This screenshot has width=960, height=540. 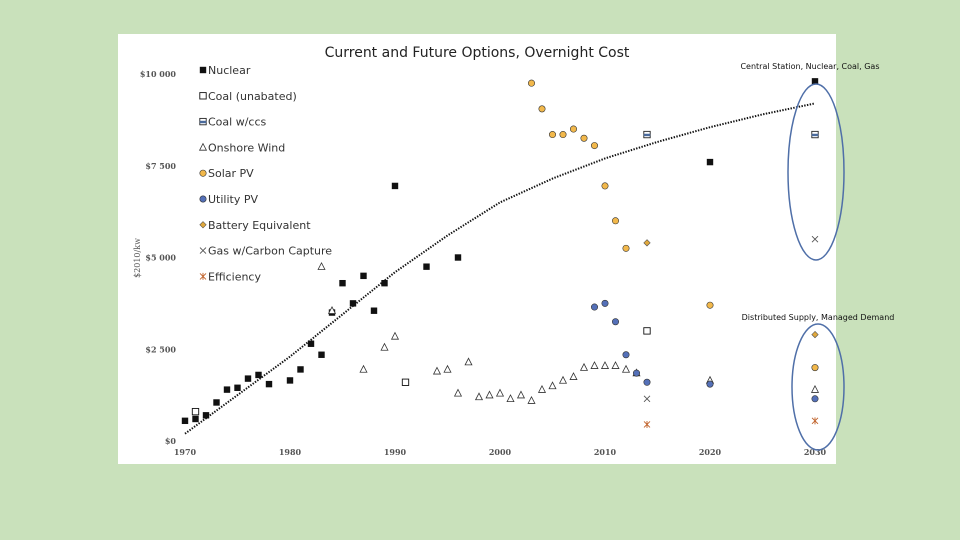 I want to click on x-tick-label: 1990, so click(x=395, y=452).